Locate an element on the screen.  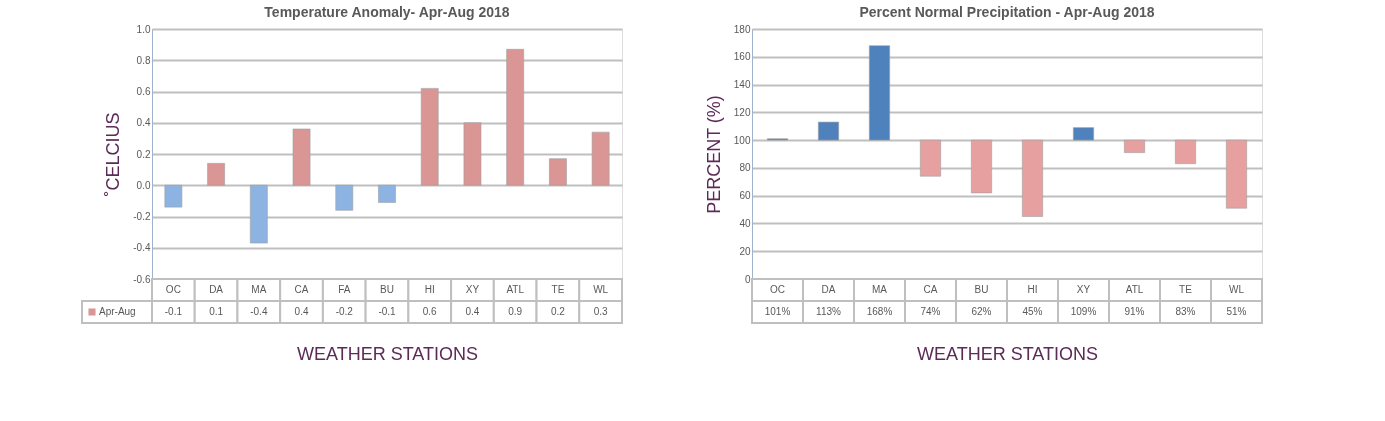
data-label: -0.2 is located at coordinates (344, 311).